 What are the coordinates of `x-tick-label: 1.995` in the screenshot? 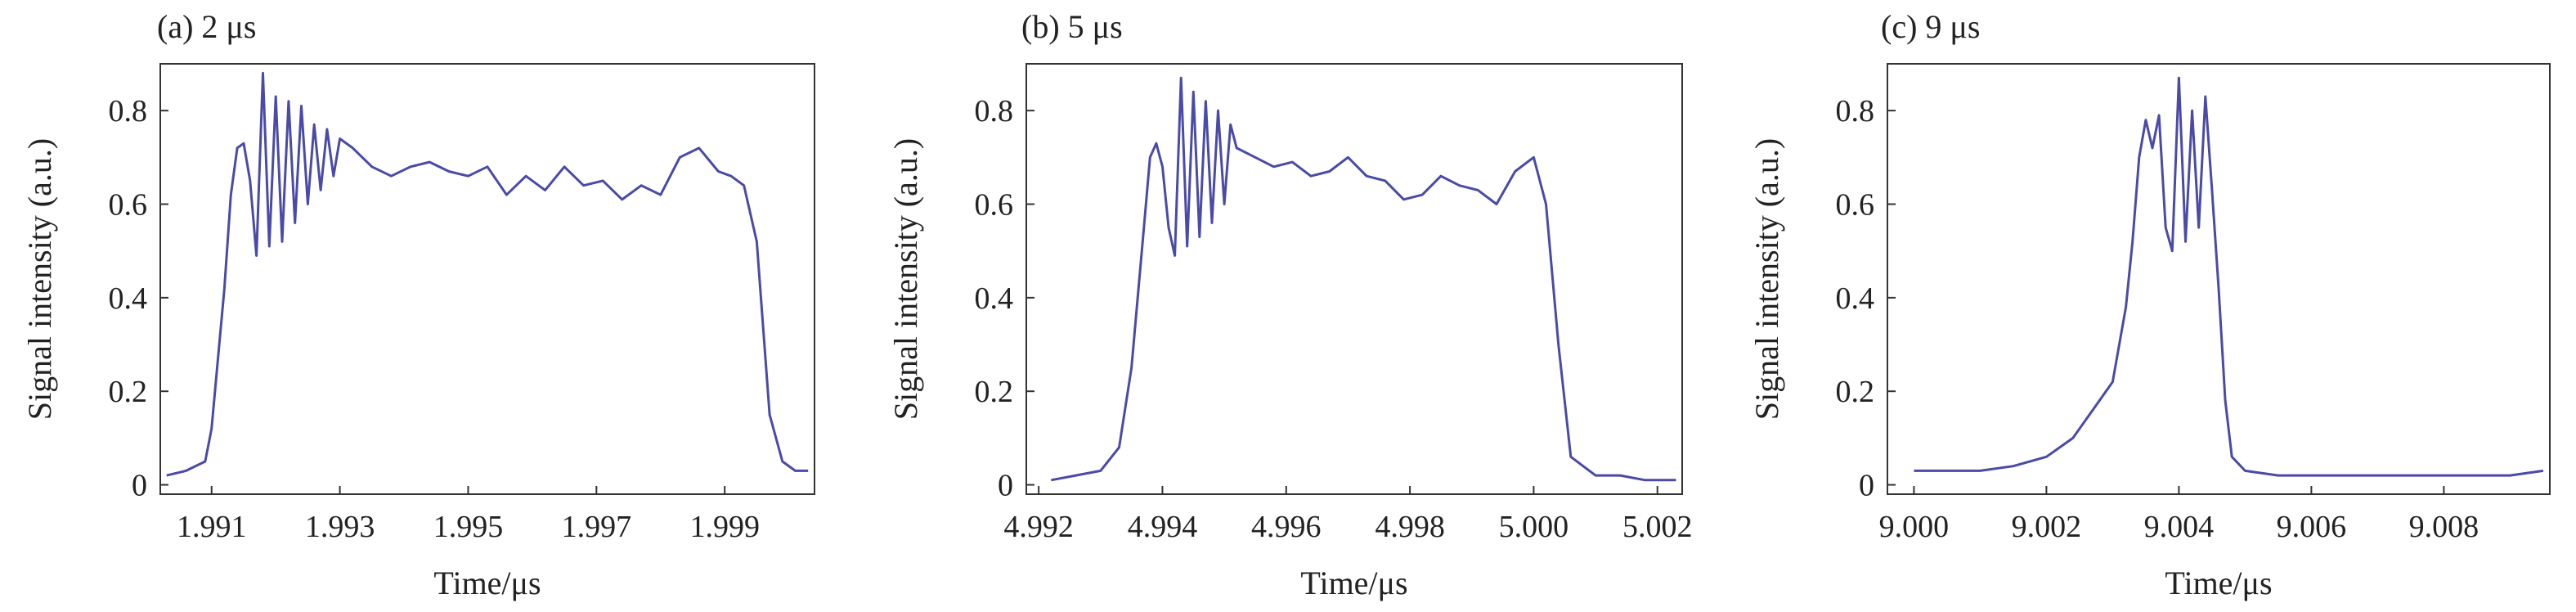 It's located at (468, 527).